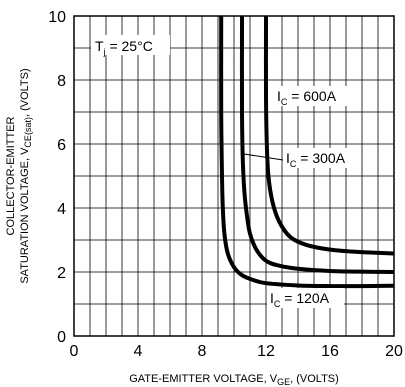 This screenshot has width=405, height=387. I want to click on x-tick-label: 16, so click(330, 351).